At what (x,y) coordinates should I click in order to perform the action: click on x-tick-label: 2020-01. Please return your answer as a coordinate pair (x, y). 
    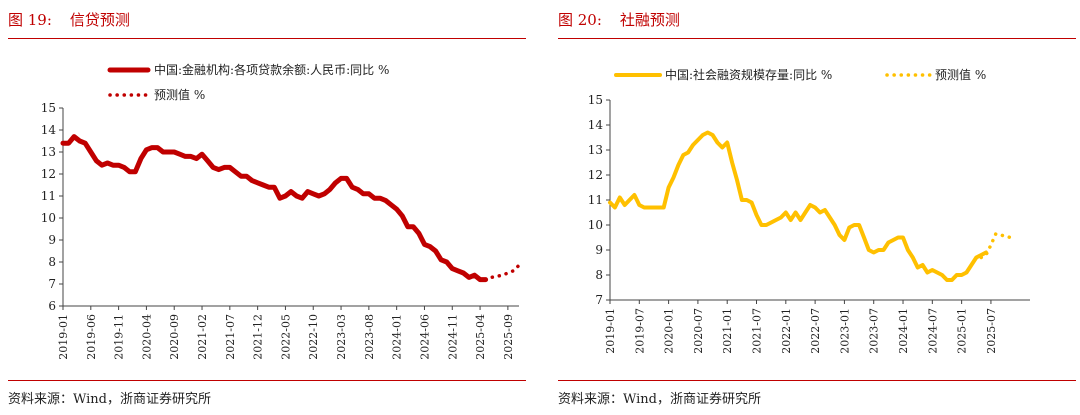
    Looking at the image, I should click on (669, 331).